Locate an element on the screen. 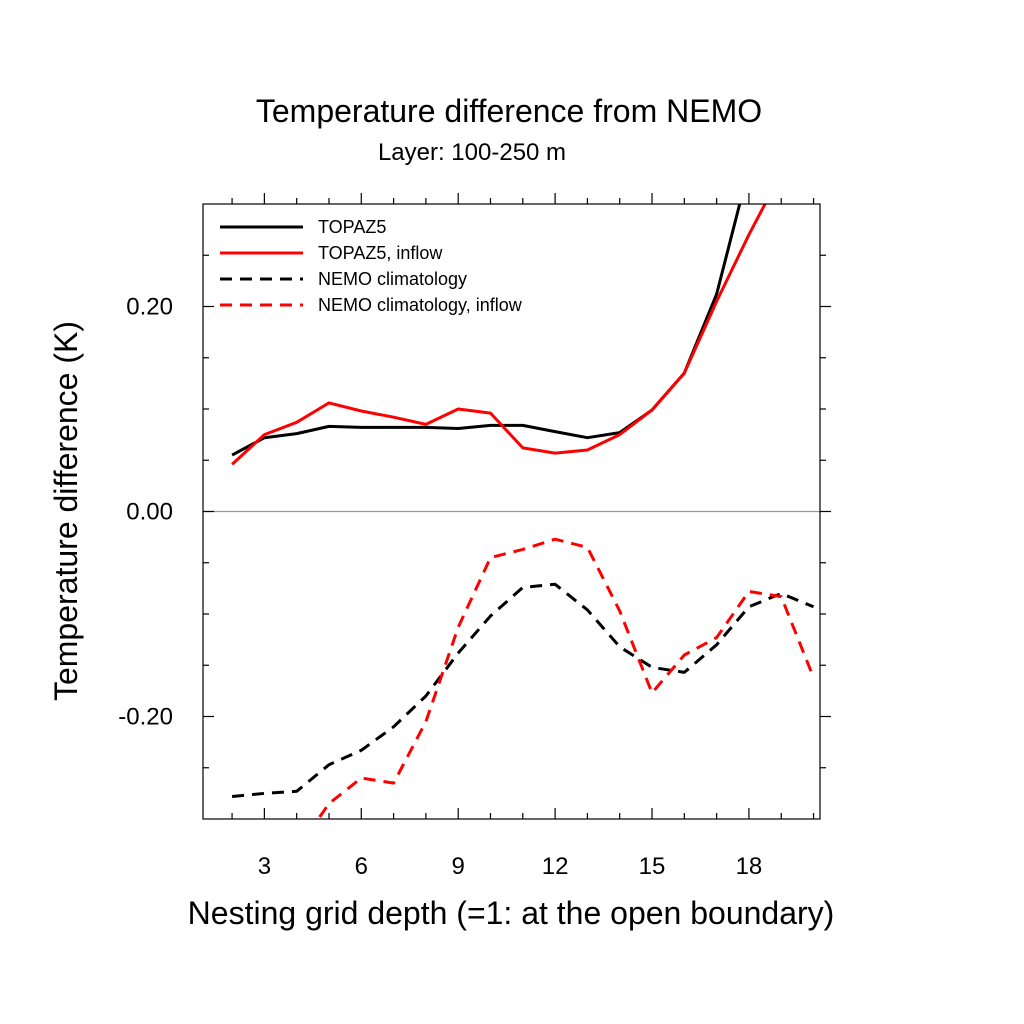 This screenshot has width=1024, height=1024. chart-subtitle: Layer: 100-250 m is located at coordinates (472, 152).